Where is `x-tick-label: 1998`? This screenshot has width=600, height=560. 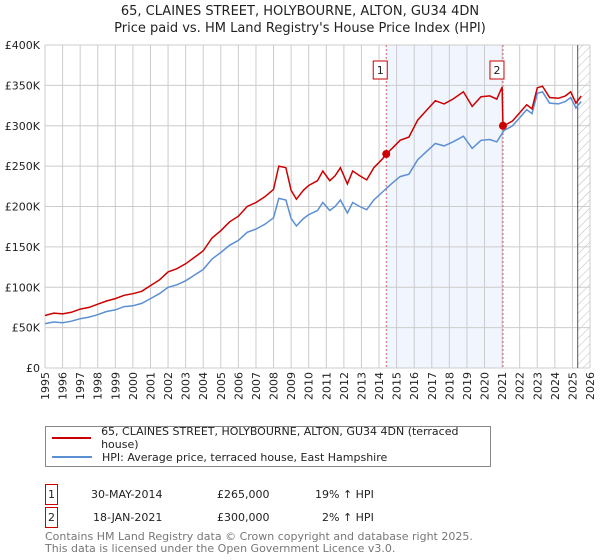 x-tick-label: 1998 is located at coordinates (98, 386).